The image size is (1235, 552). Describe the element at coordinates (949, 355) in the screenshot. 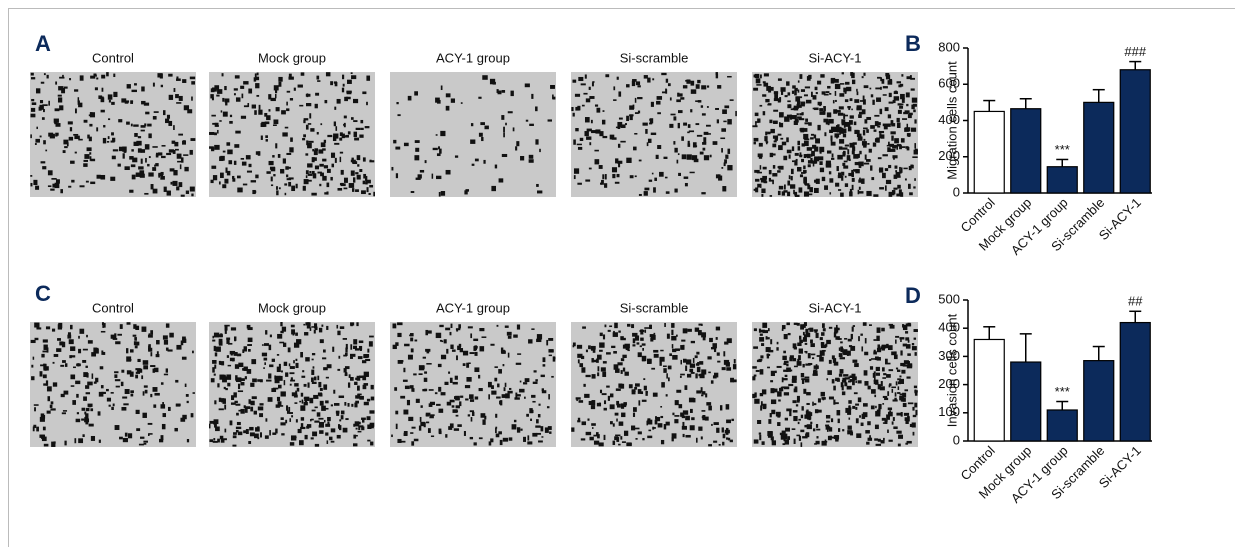

I see `y-tick-label: 300` at that location.